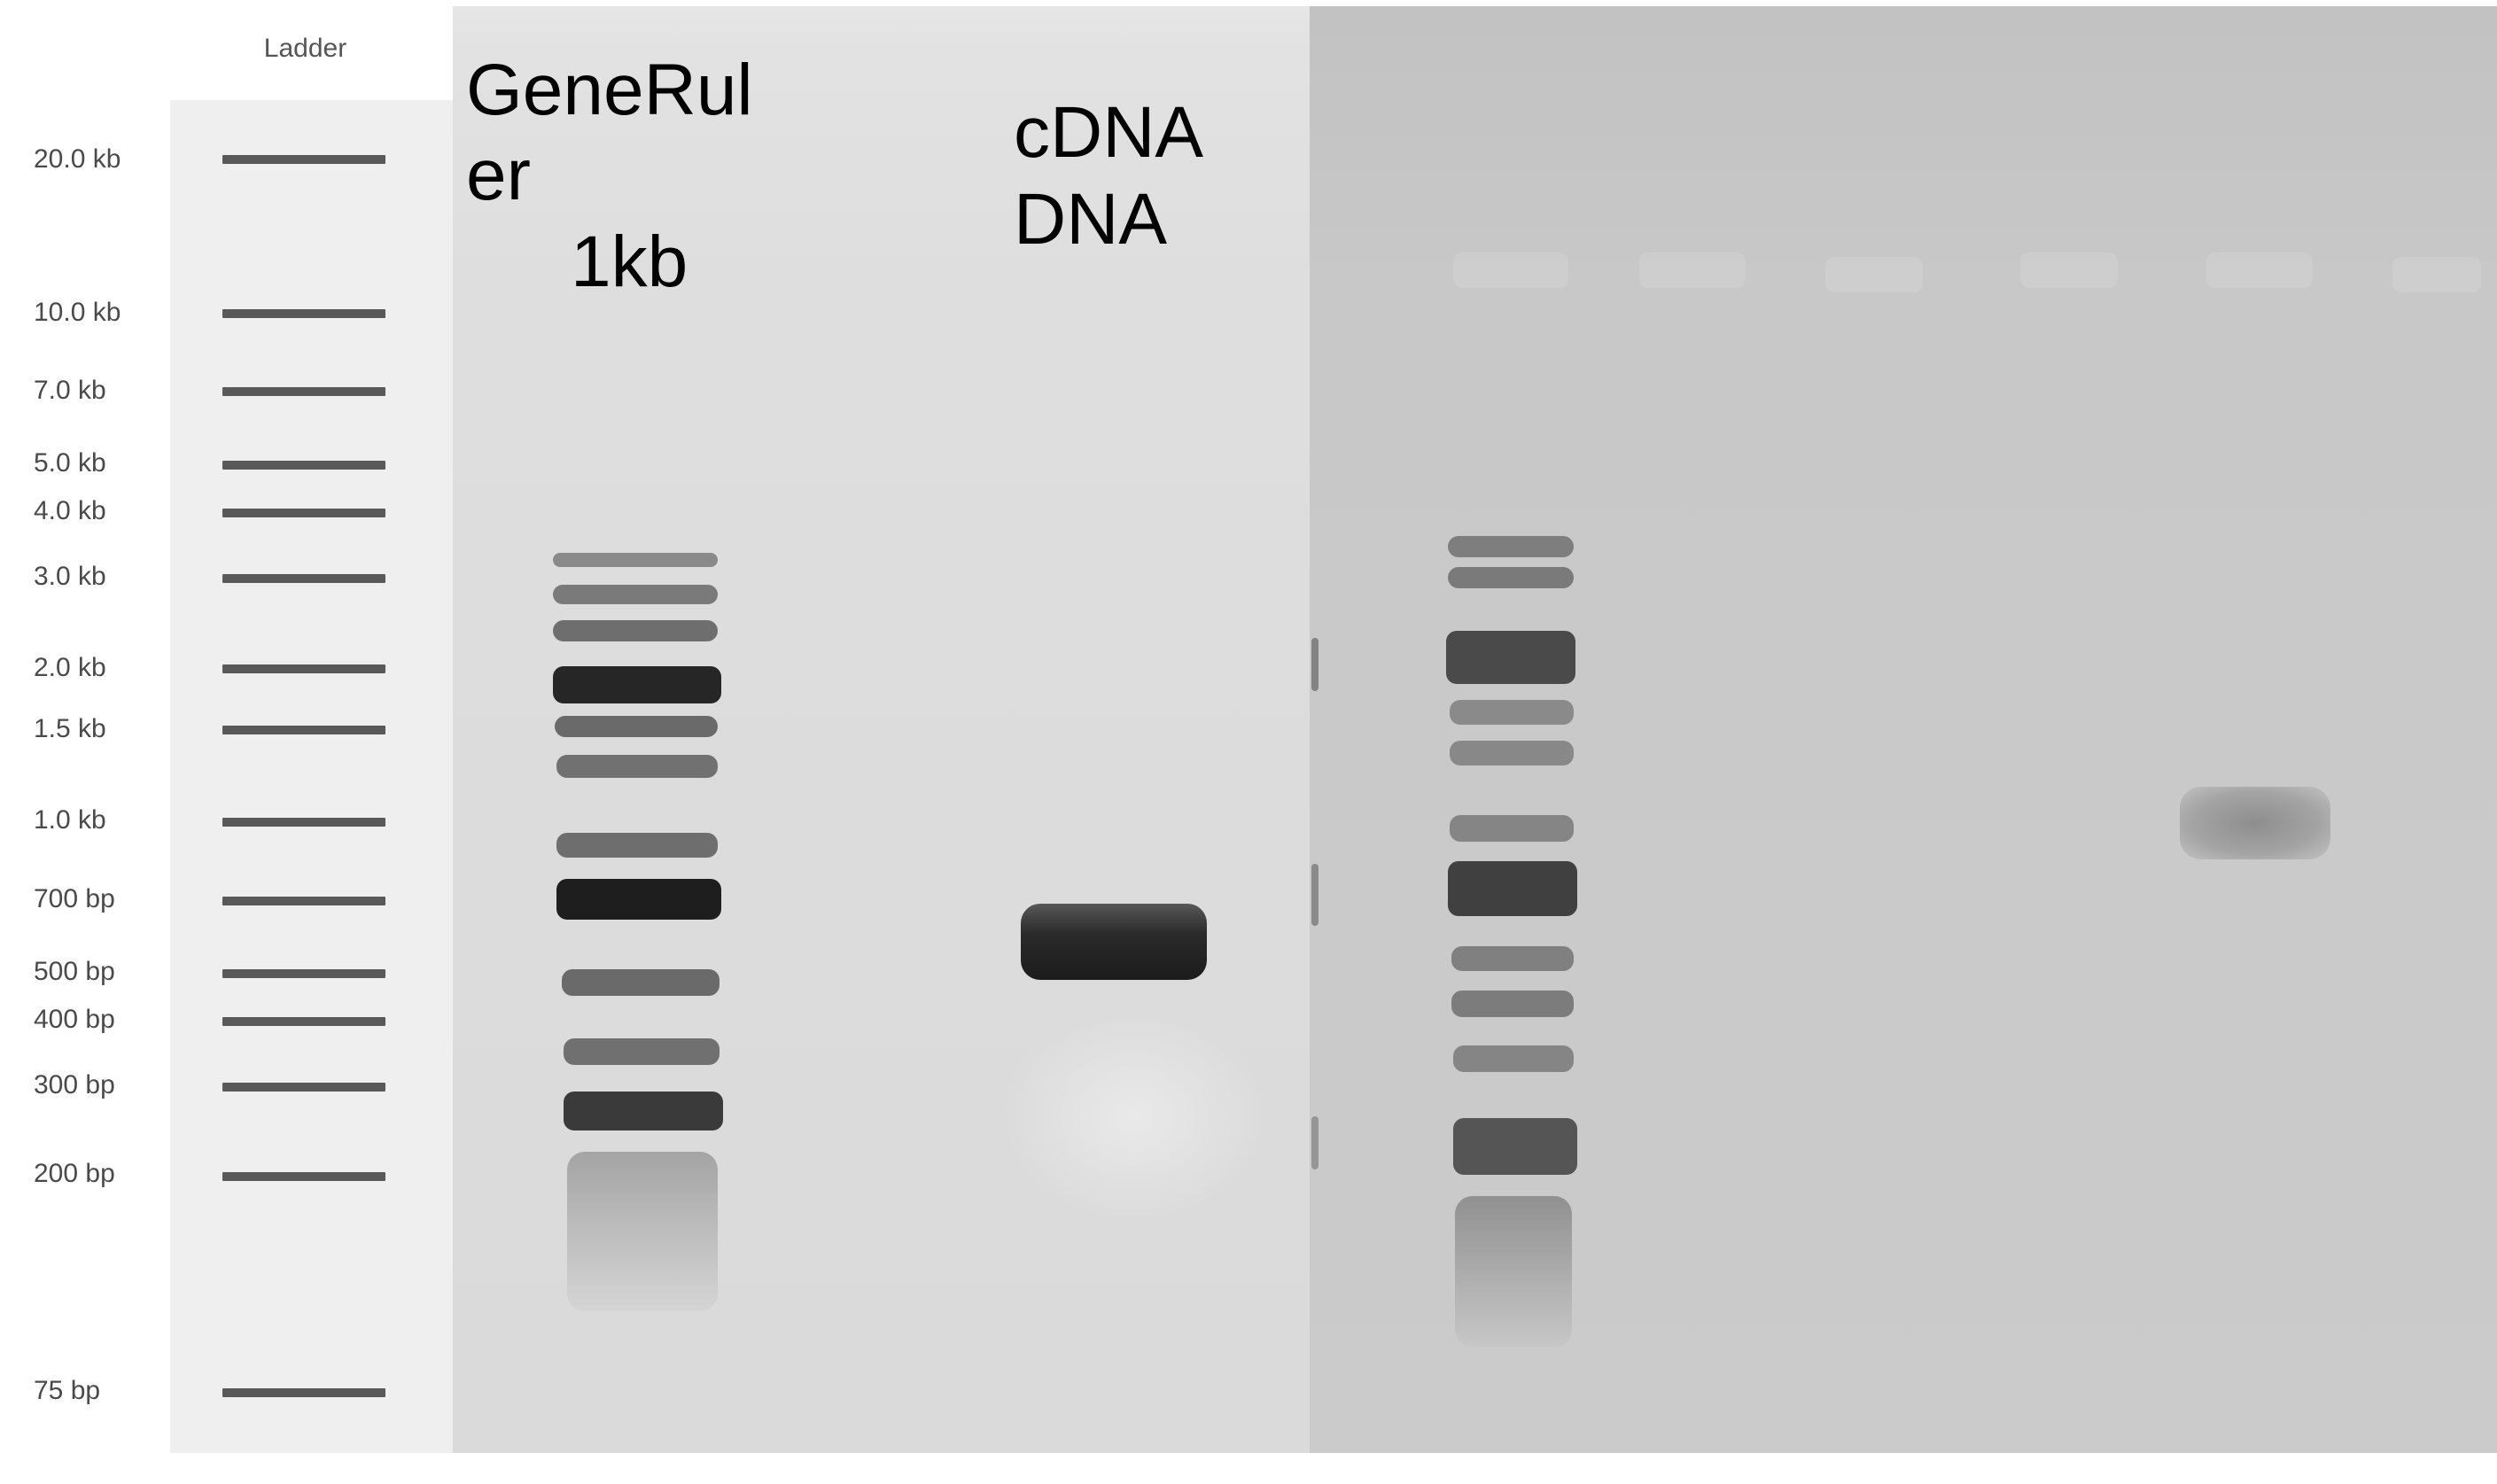 Image resolution: width=2497 pixels, height=1484 pixels. I want to click on sample-lane-label-line2: DNA, so click(1091, 219).